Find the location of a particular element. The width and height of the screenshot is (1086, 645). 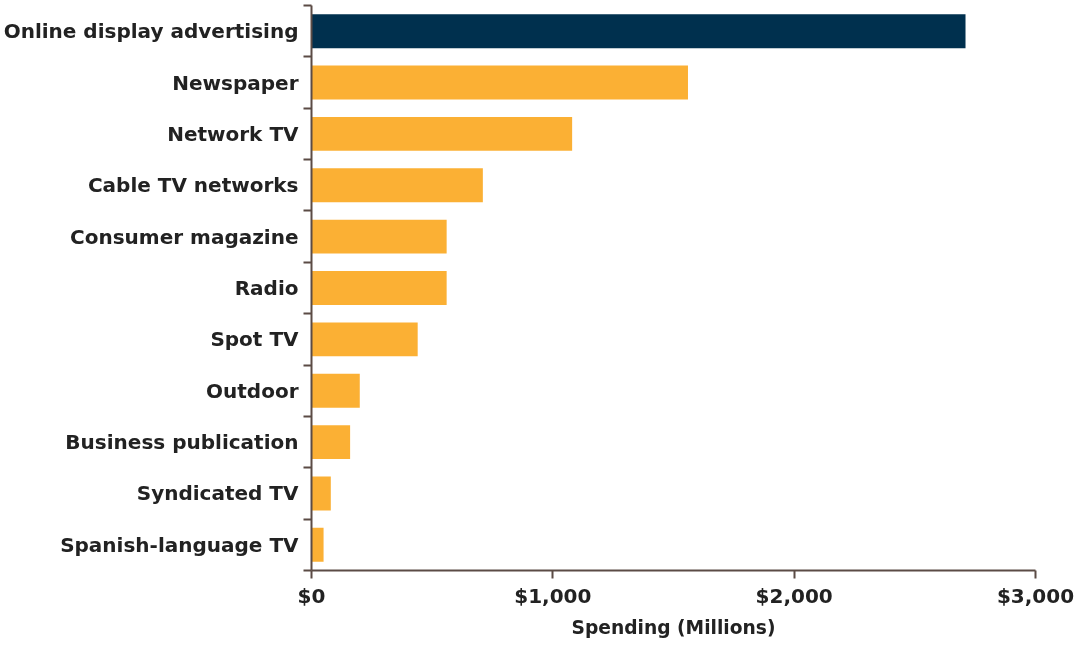

y-tick-label: Business publication is located at coordinates (182, 442).